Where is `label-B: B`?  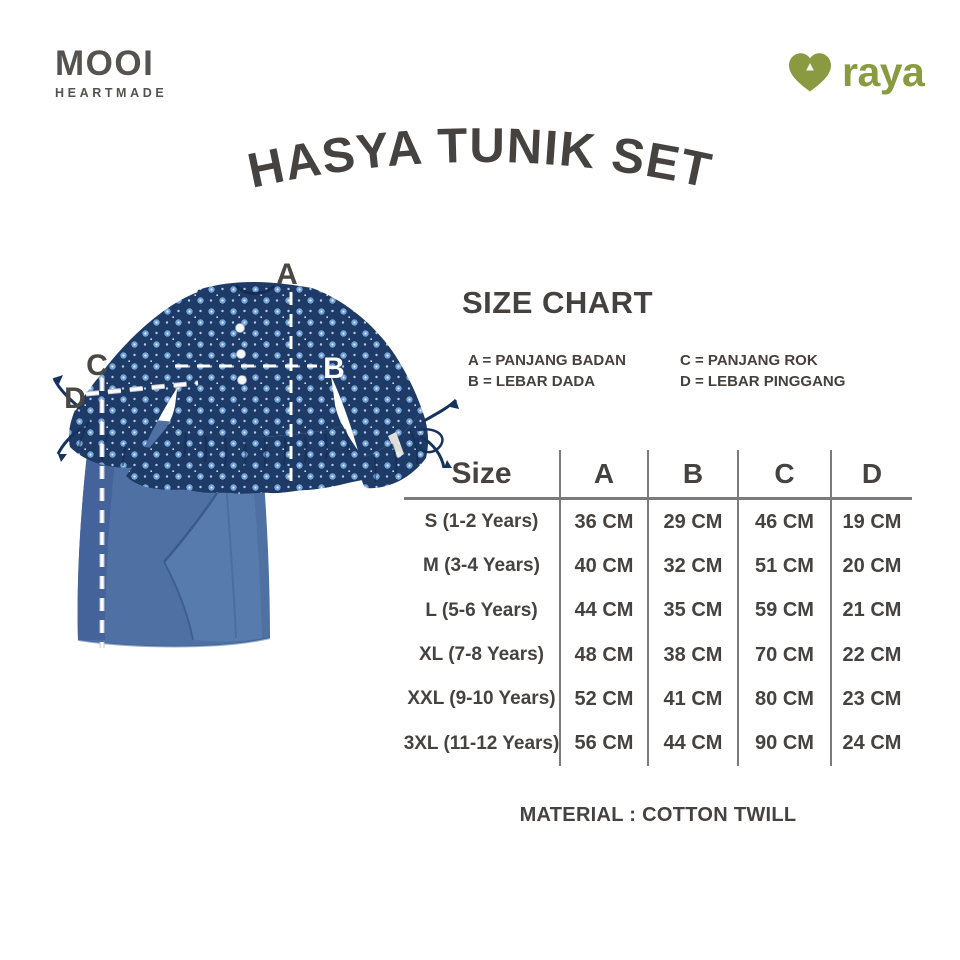
label-B: B is located at coordinates (334, 368).